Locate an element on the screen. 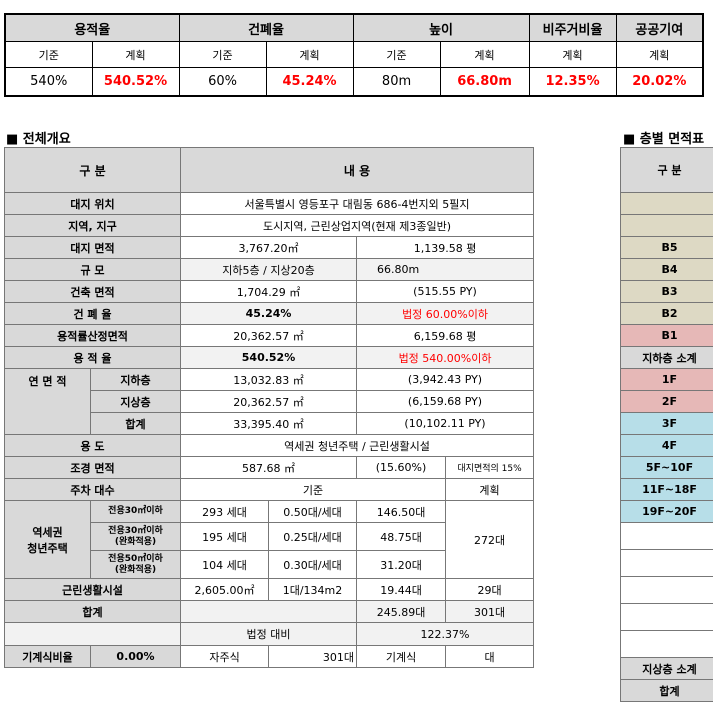  table-row: 법정 대비 122.37% is located at coordinates (269, 634).